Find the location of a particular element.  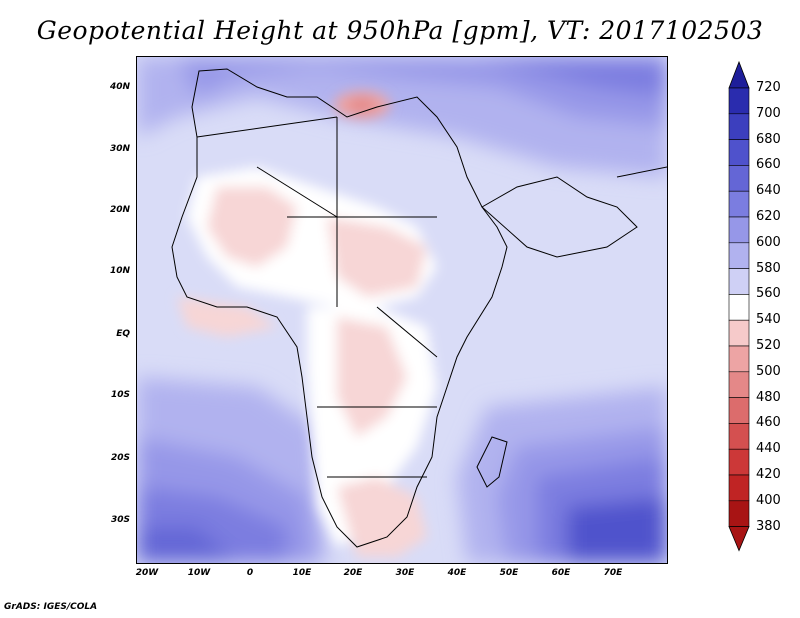

lat-label-20s: 20S is located at coordinates (120, 458).